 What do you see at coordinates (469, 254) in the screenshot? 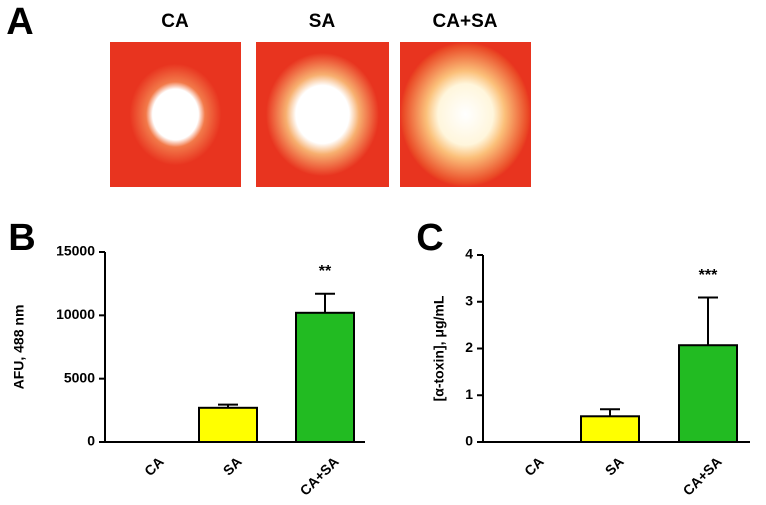
I see `y-tick-label: 4` at bounding box center [469, 254].